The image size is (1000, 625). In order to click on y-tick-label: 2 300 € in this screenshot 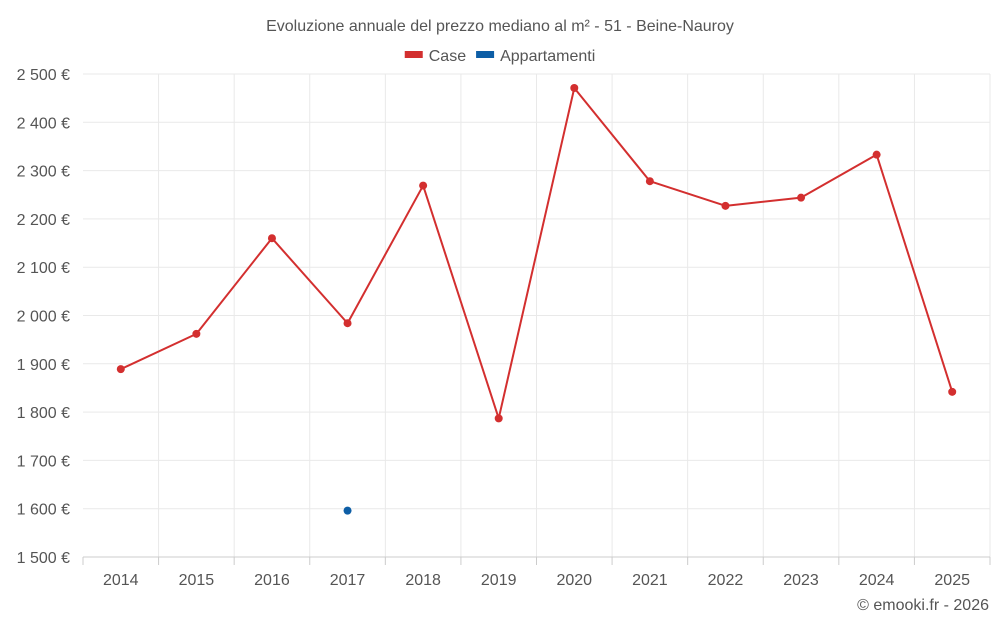, I will do `click(43, 172)`.